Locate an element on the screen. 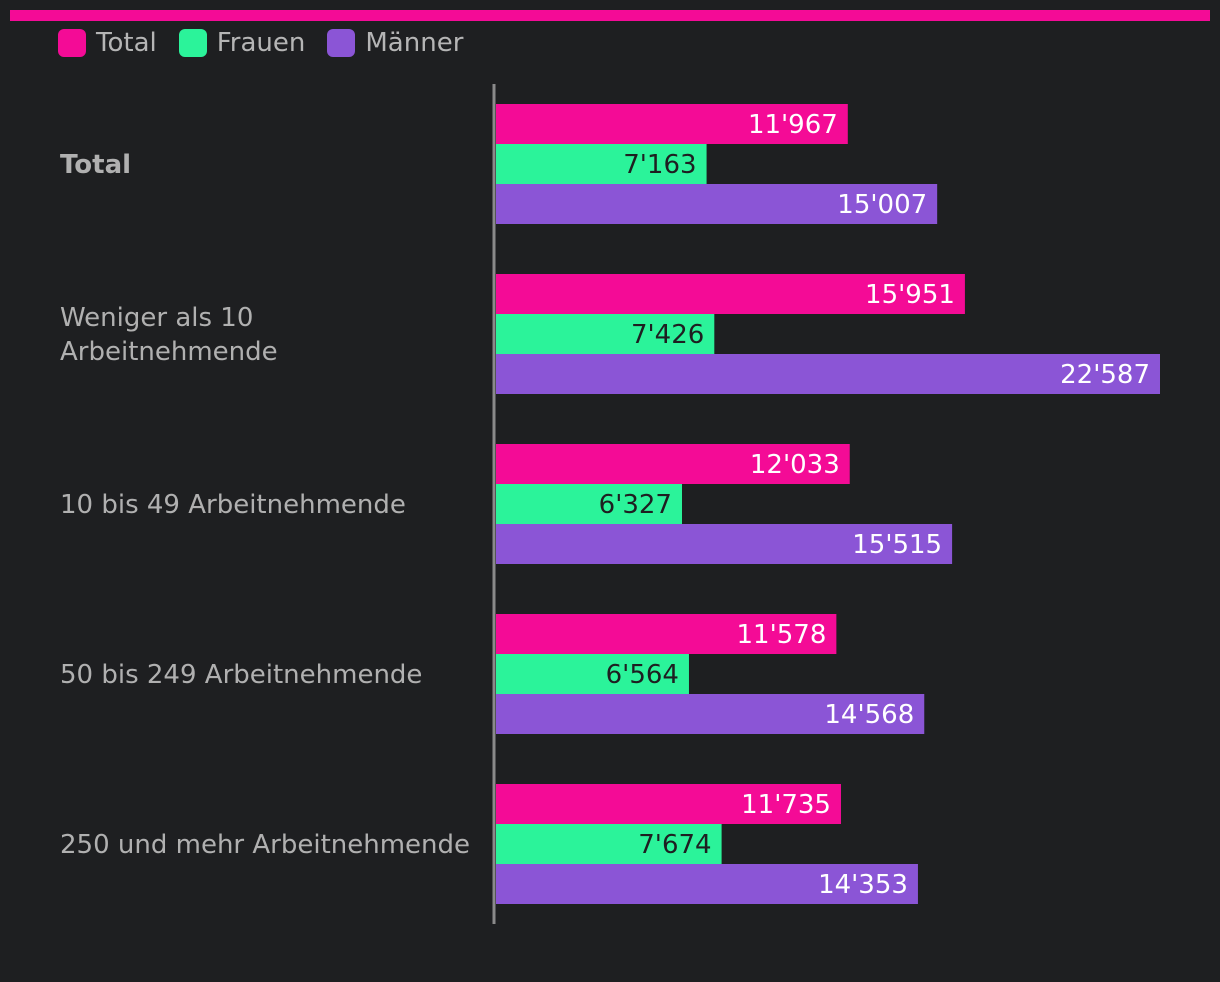 Image resolution: width=1220 pixels, height=982 pixels. data-label: 14'568 is located at coordinates (869, 715).